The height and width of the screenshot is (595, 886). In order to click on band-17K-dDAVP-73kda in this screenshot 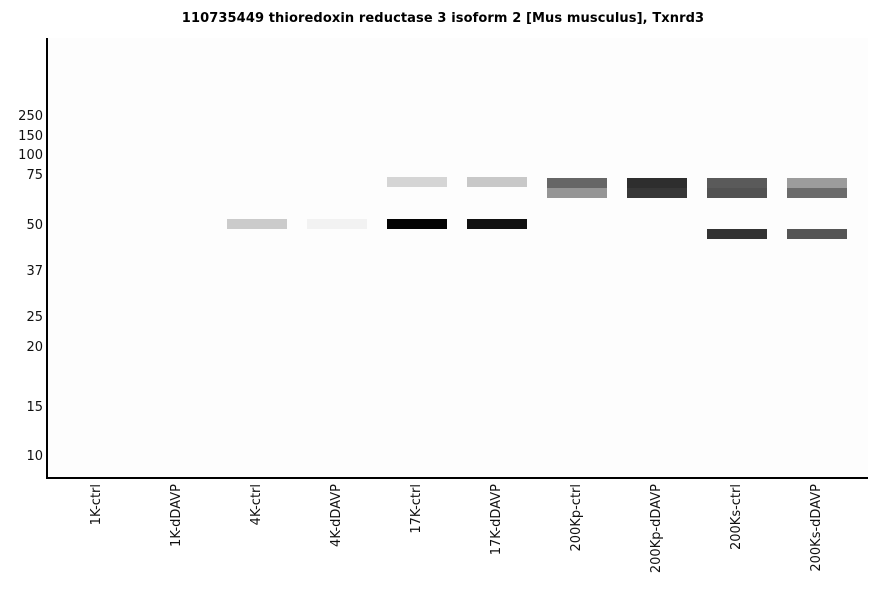, I will do `click(497, 182)`.